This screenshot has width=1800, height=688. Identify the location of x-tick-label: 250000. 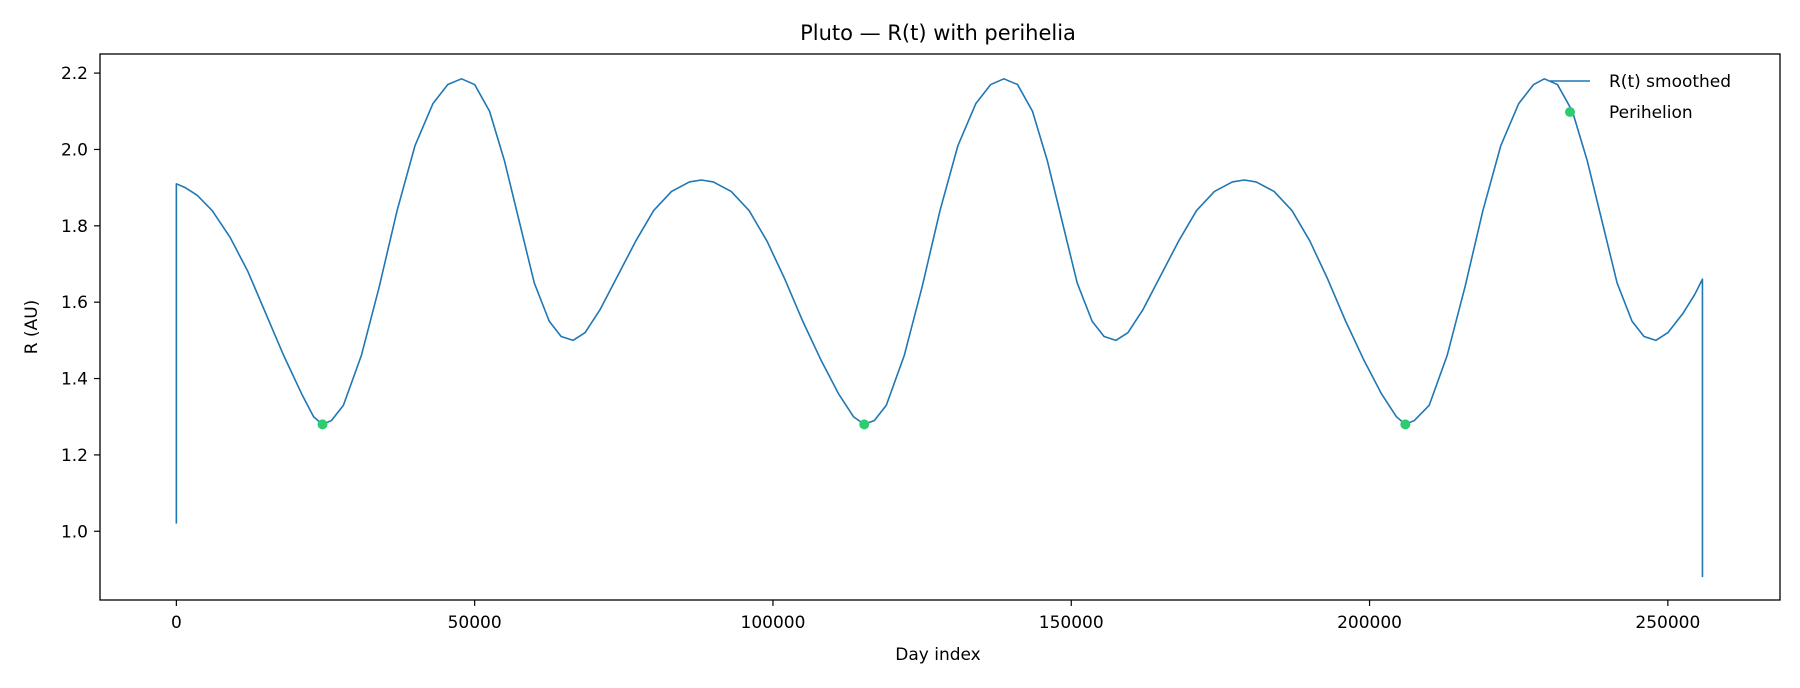
(1667, 623).